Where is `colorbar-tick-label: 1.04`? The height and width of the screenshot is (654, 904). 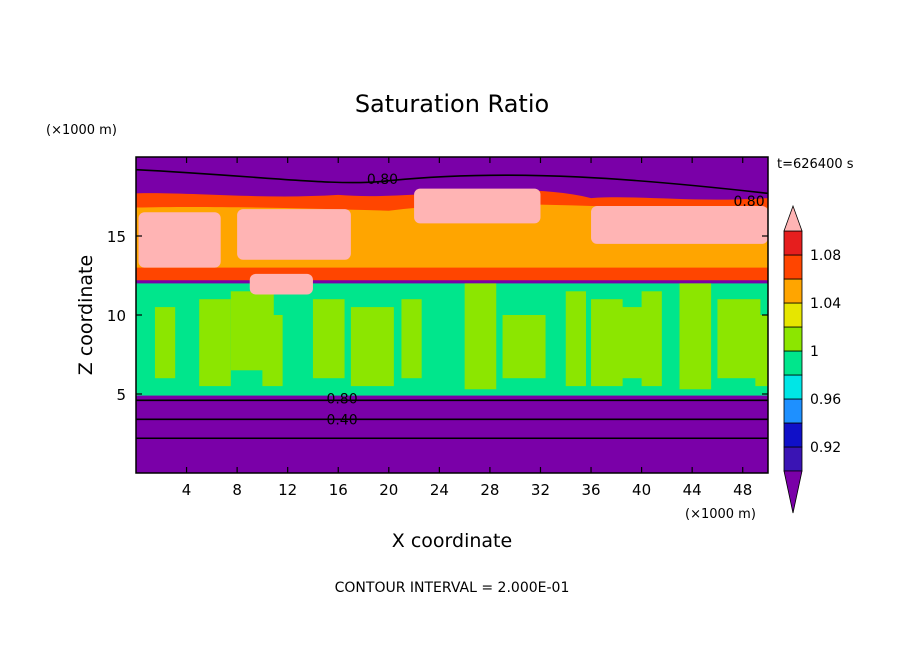 colorbar-tick-label: 1.04 is located at coordinates (825, 304).